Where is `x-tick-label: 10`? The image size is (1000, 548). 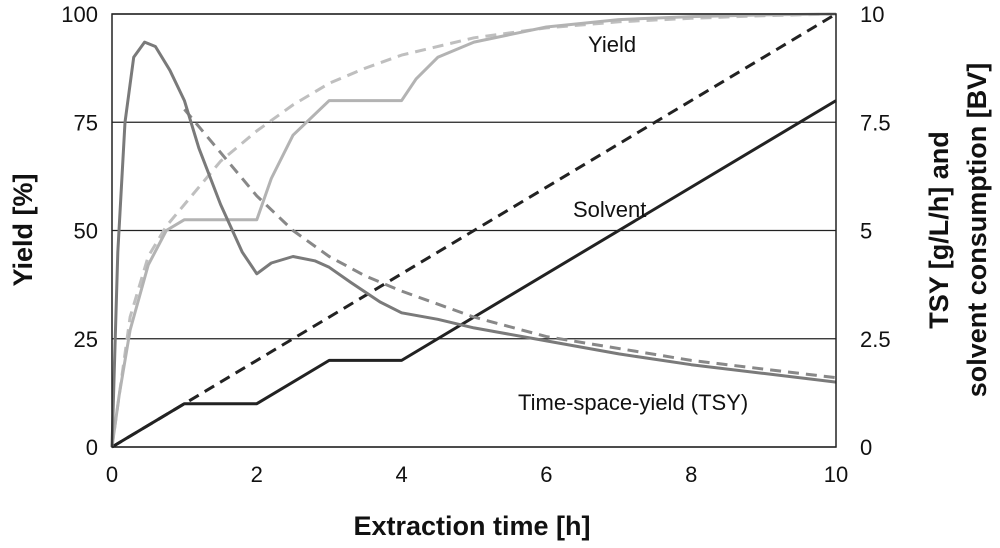
x-tick-label: 10 is located at coordinates (836, 474).